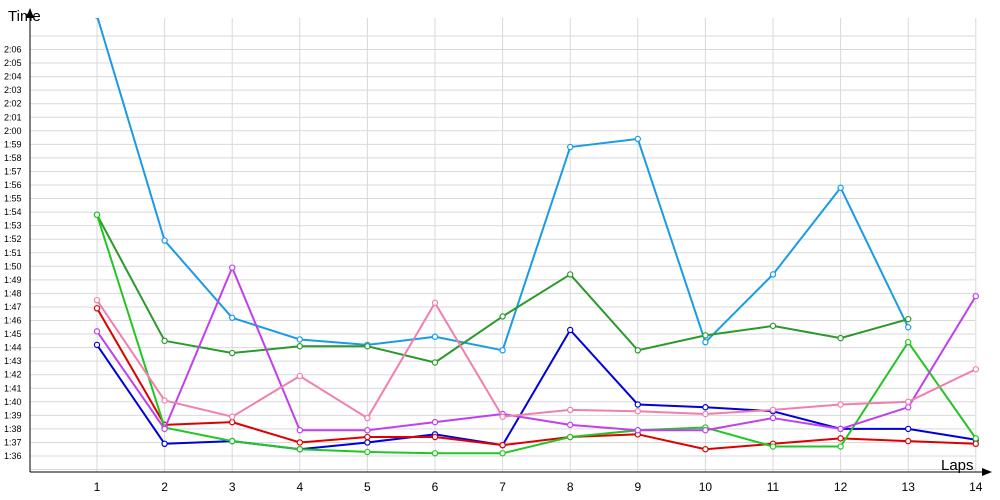 This screenshot has height=500, width=1000. What do you see at coordinates (13, 104) in the screenshot?
I see `y-tick-label: 2:02` at bounding box center [13, 104].